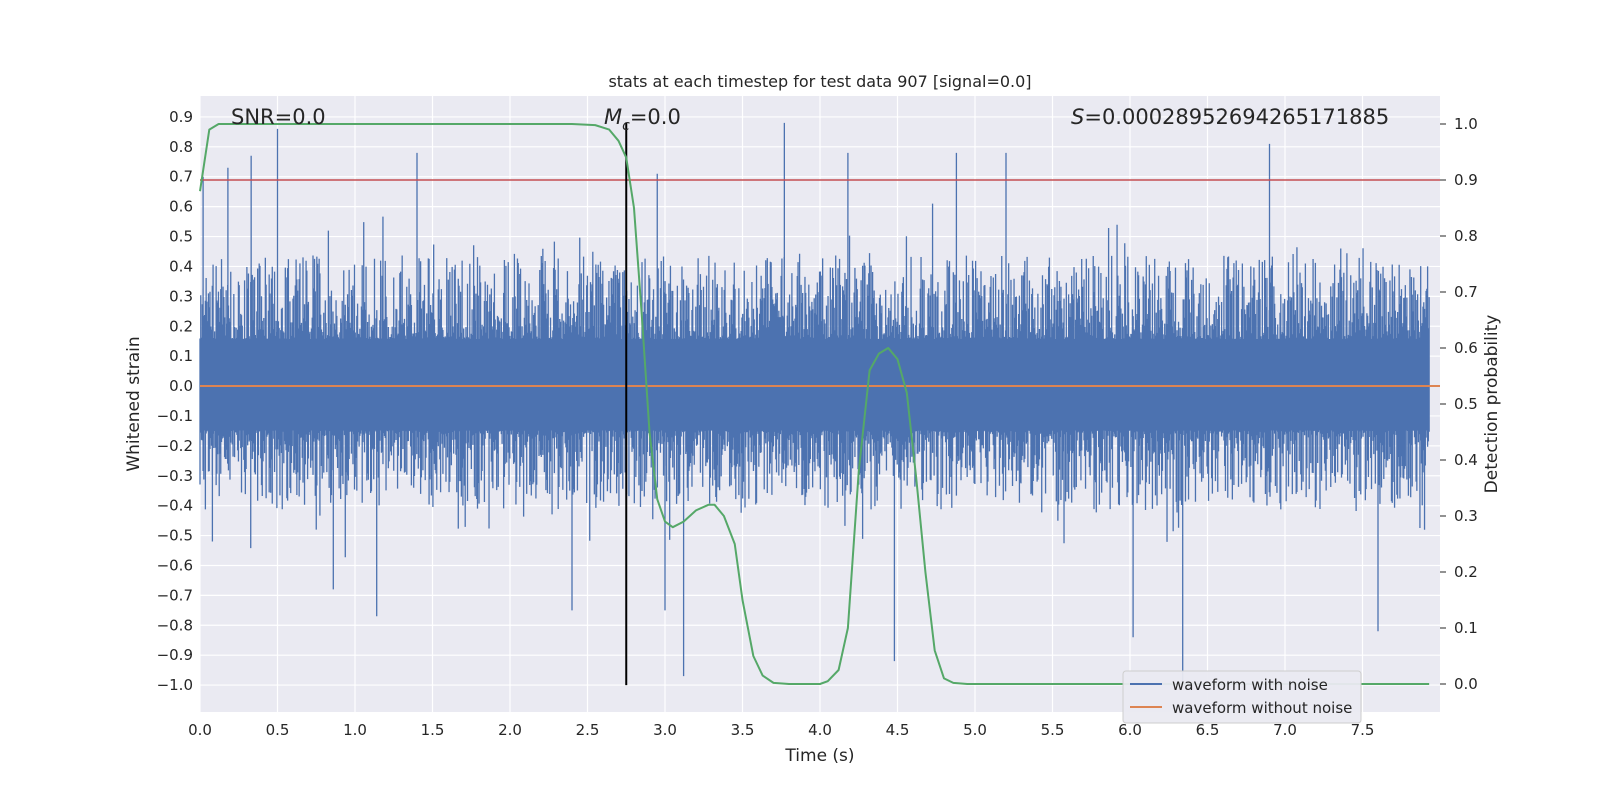  What do you see at coordinates (1466, 516) in the screenshot?
I see `y2-tick-label: 0.3` at bounding box center [1466, 516].